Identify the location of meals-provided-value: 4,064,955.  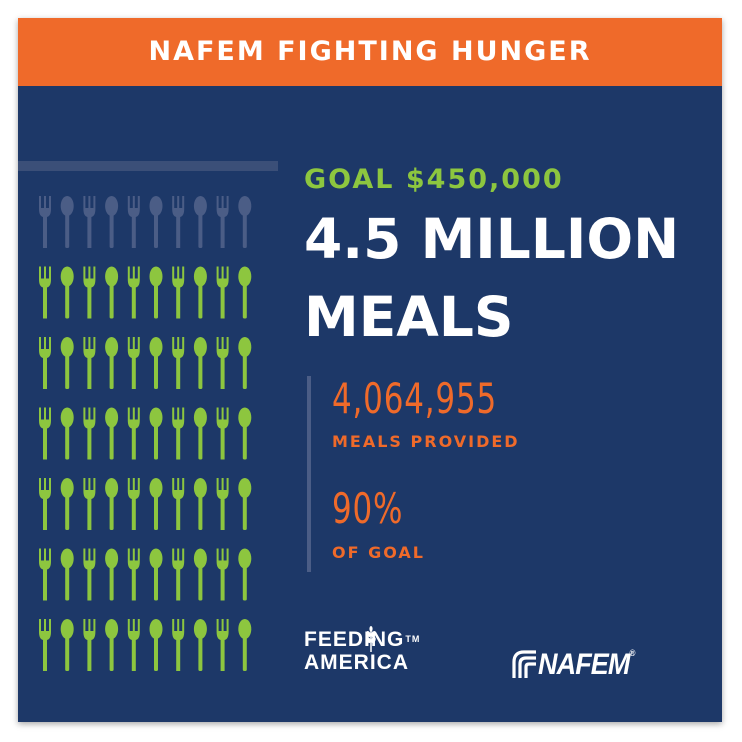
(415, 398).